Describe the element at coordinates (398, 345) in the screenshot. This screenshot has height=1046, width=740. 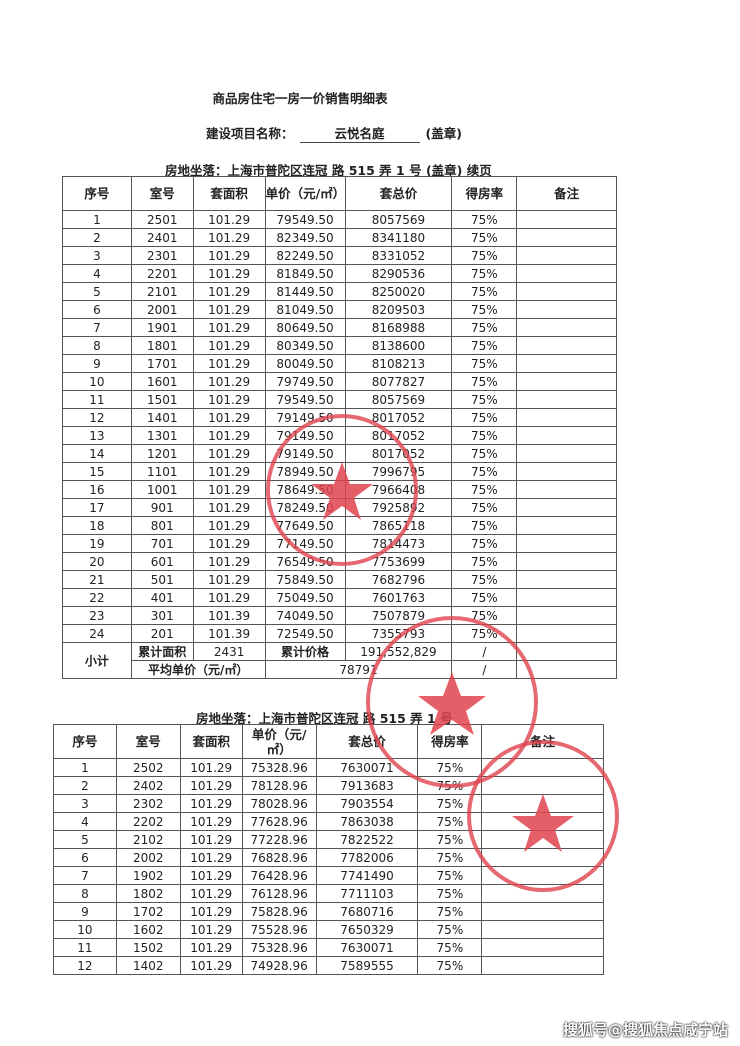
I see `cell-total-price: 8138600` at that location.